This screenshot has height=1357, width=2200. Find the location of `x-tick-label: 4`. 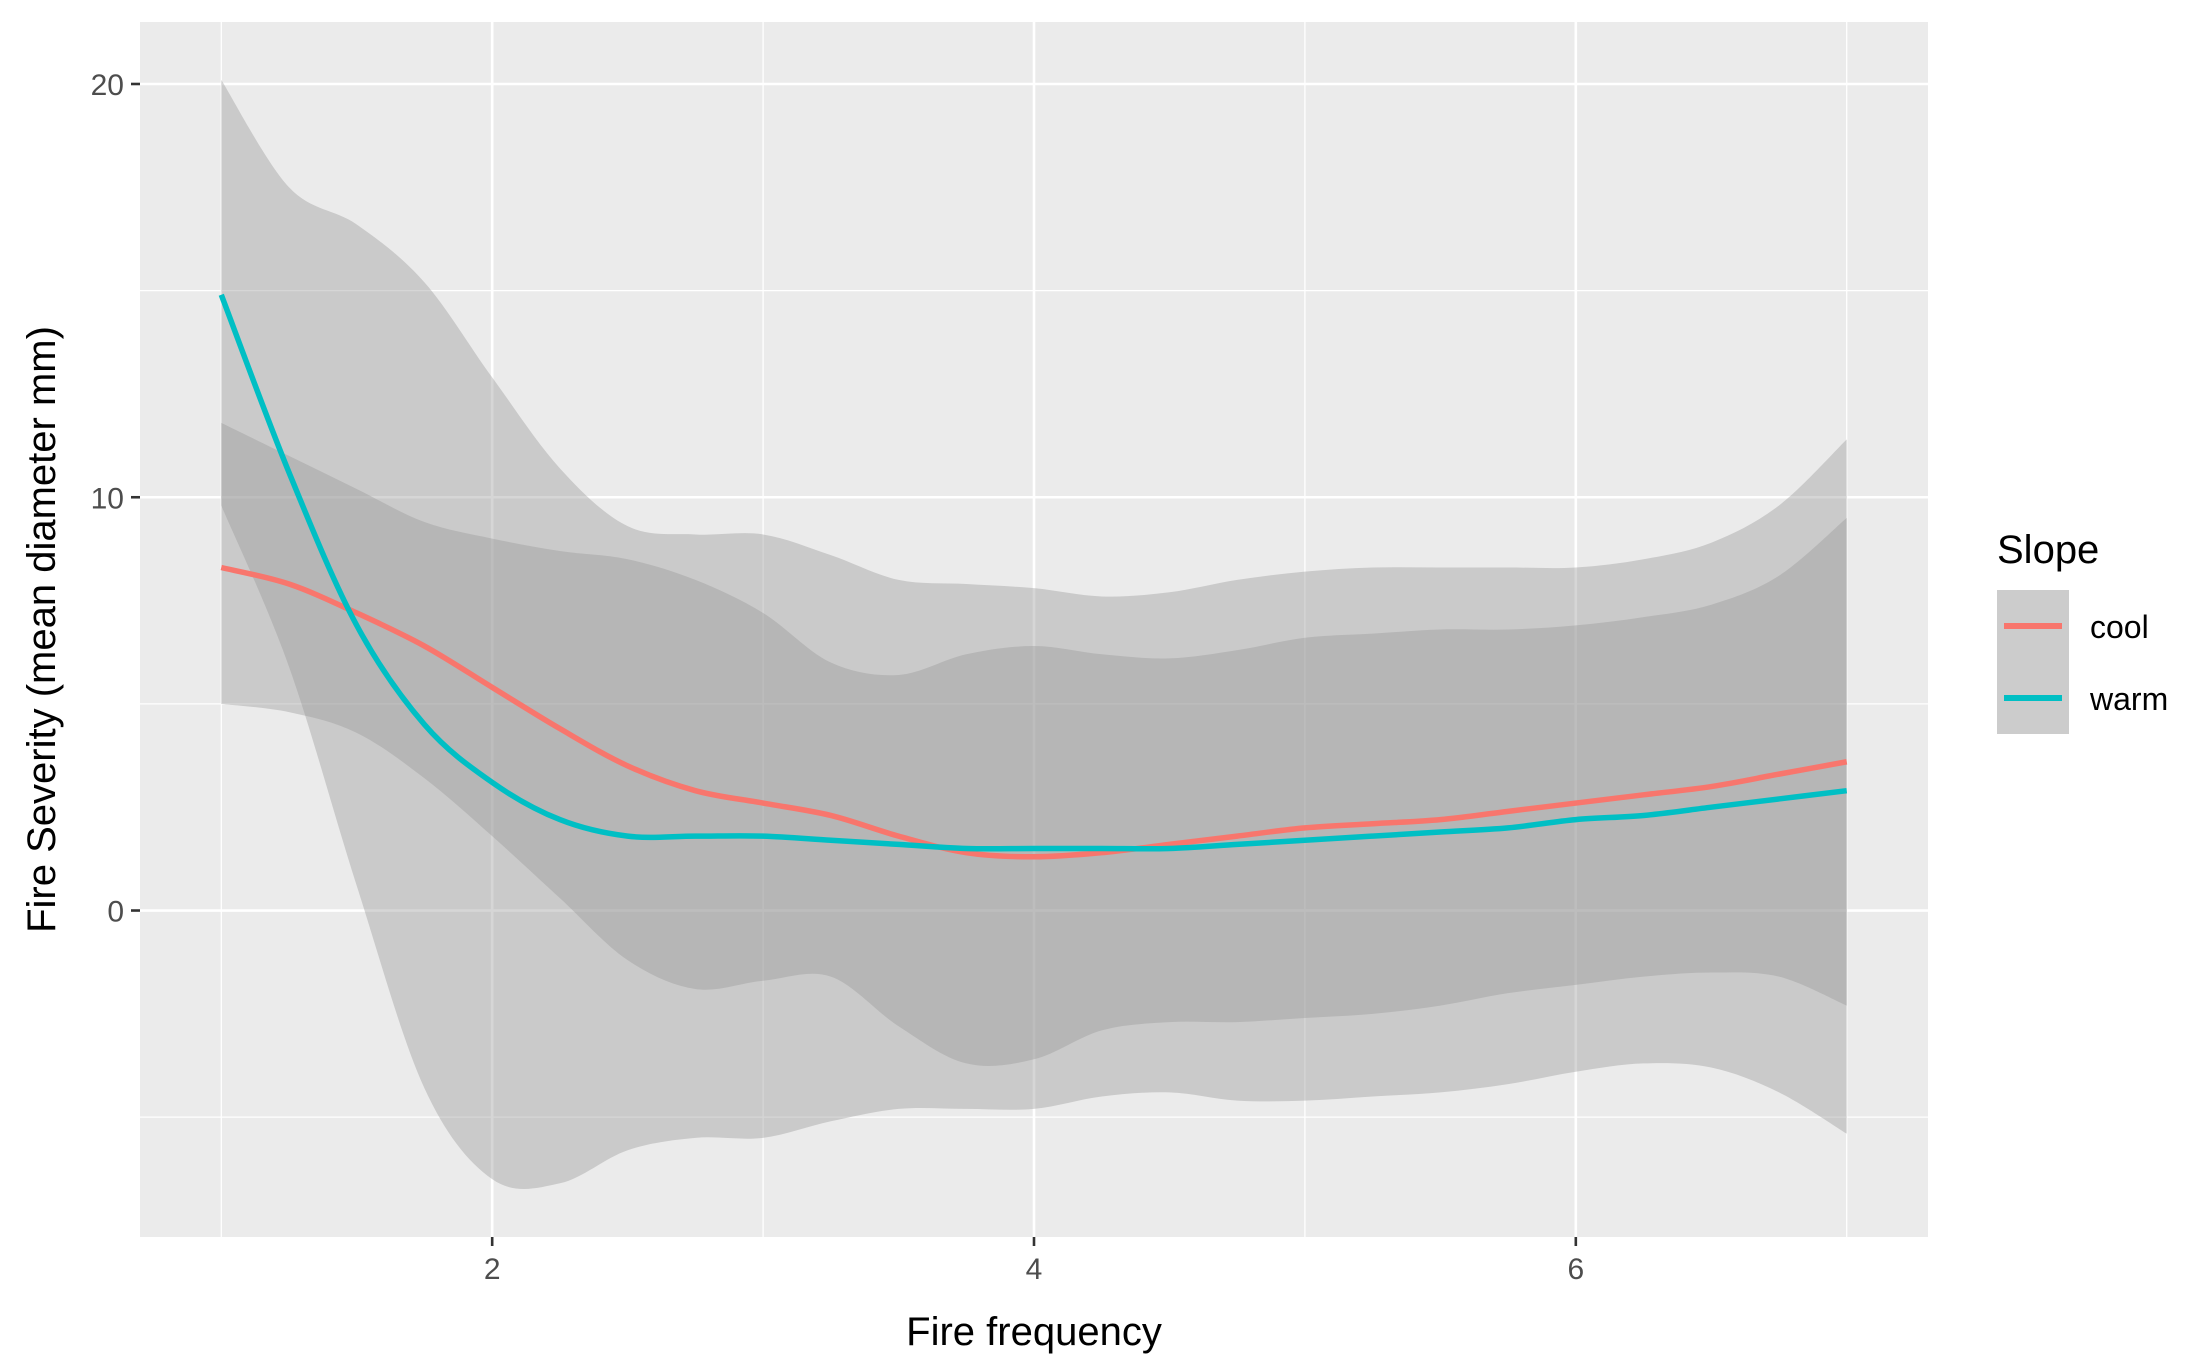

x-tick-label: 4 is located at coordinates (1034, 1269).